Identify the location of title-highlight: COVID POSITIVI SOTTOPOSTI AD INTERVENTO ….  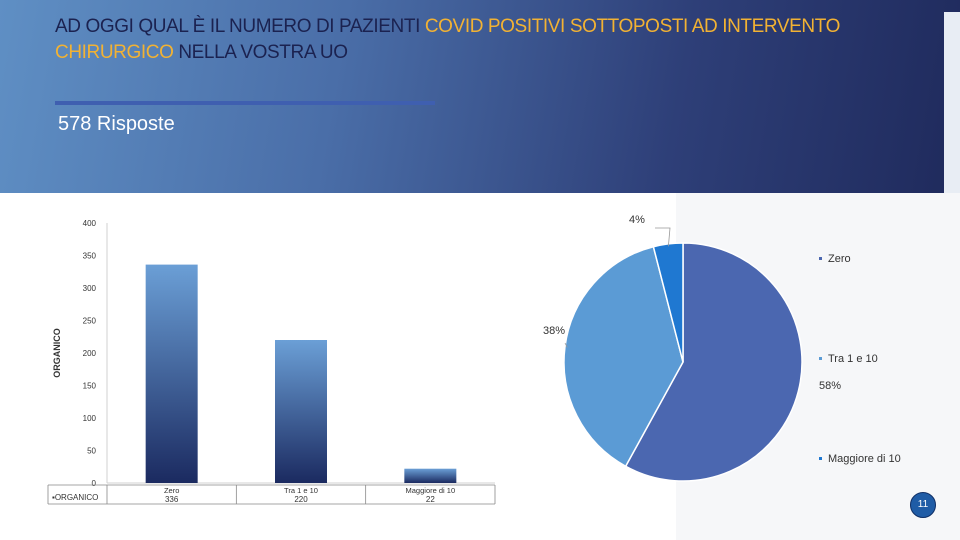
(447, 39).